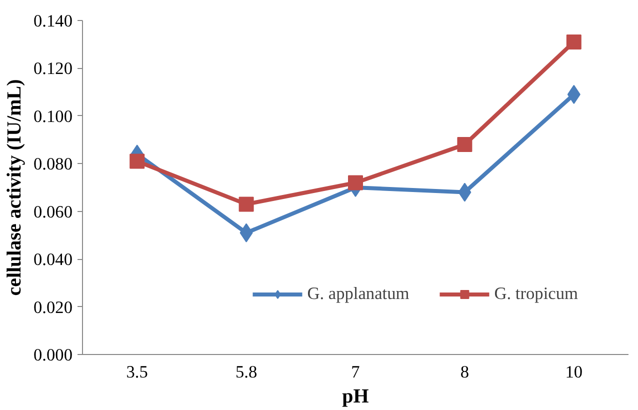 The height and width of the screenshot is (410, 638). I want to click on legend-label: G. applanatum, so click(358, 294).